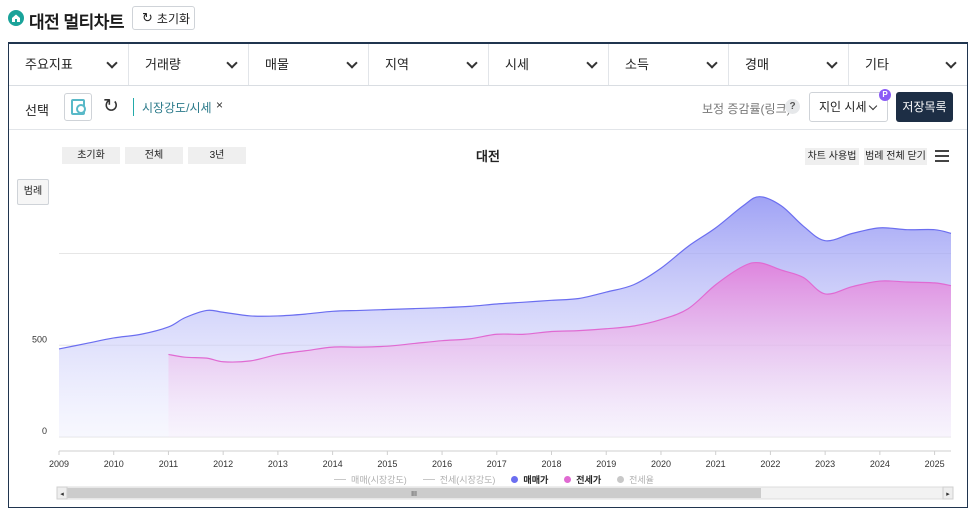 The width and height of the screenshot is (975, 513). I want to click on menu-item-prices: 시세, so click(549, 64).